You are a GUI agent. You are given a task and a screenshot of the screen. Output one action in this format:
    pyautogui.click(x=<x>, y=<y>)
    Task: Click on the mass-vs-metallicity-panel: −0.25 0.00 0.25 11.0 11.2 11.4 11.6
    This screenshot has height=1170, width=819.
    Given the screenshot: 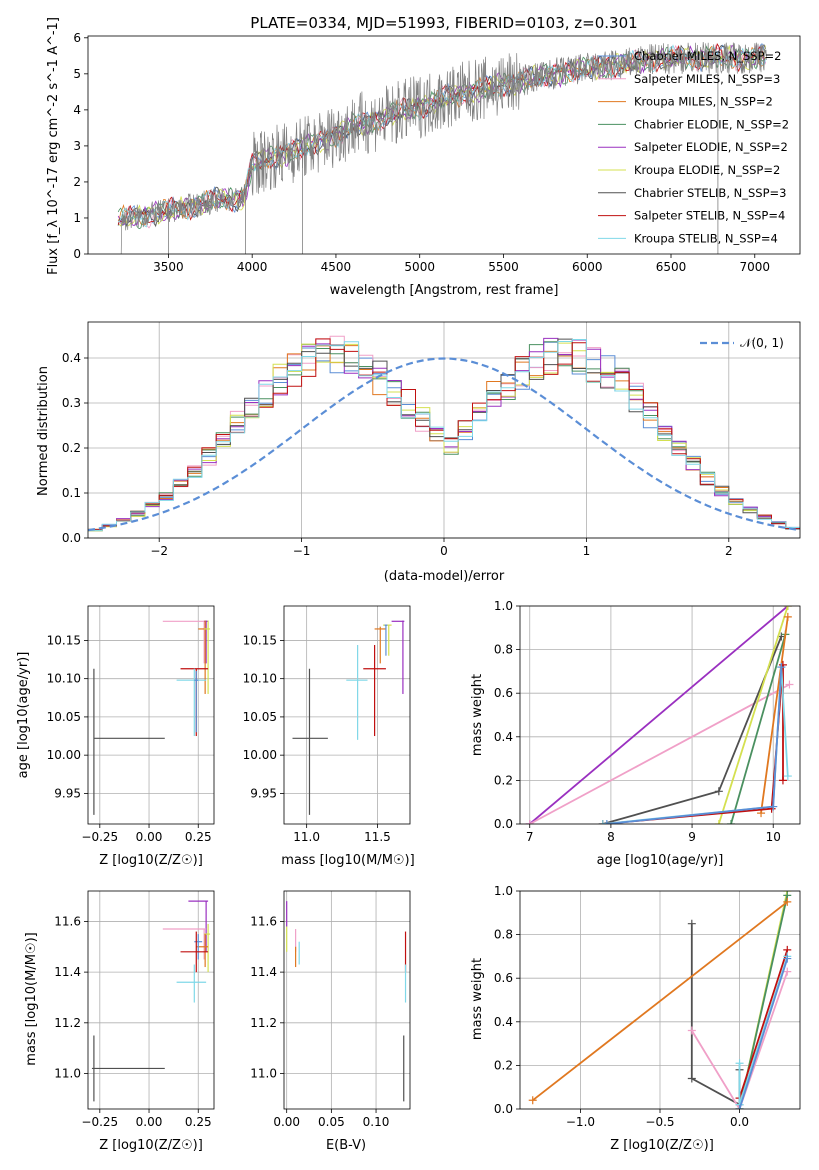 What is the action you would take?
    pyautogui.click(x=134, y=1009)
    